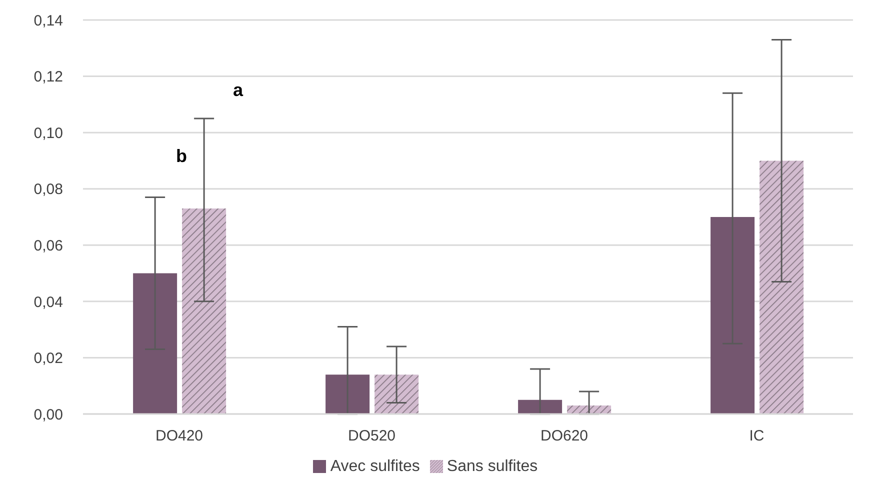  I want to click on y-tick-label: 0,14, so click(48, 21).